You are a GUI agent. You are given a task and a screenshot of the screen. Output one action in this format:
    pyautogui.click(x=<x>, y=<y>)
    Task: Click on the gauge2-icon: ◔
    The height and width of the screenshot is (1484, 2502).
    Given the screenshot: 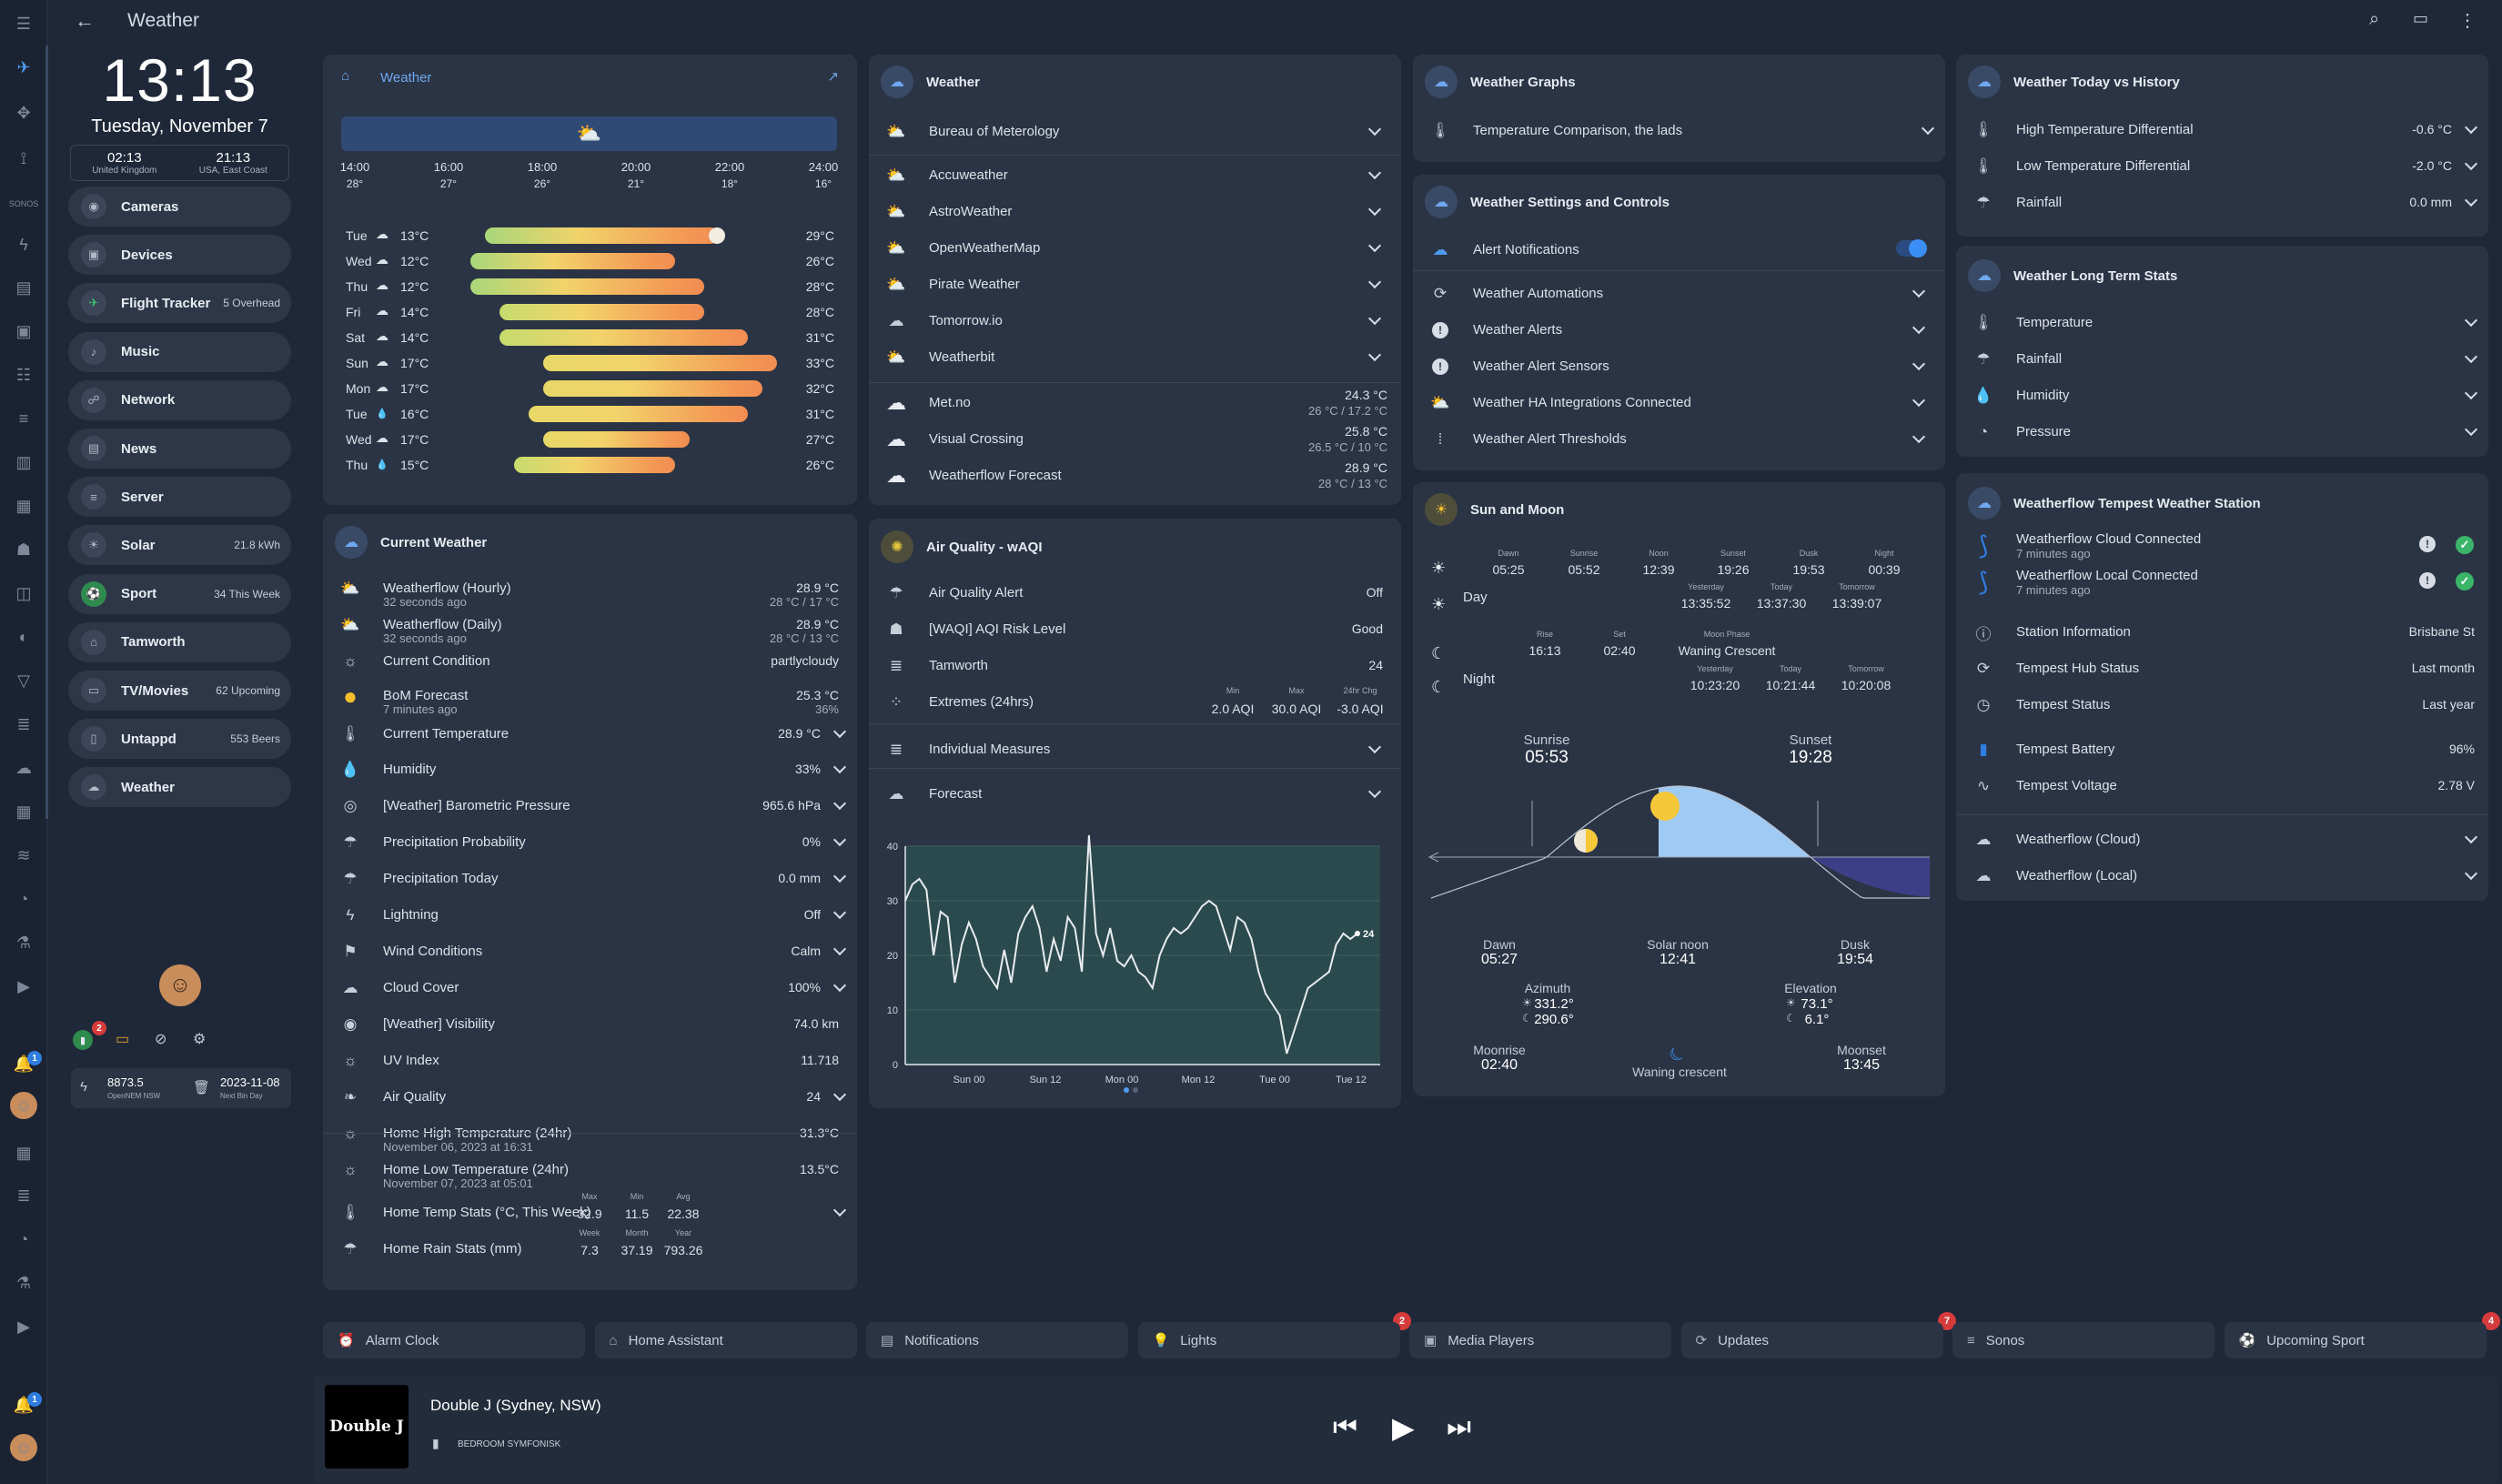 What is the action you would take?
    pyautogui.click(x=23, y=1238)
    